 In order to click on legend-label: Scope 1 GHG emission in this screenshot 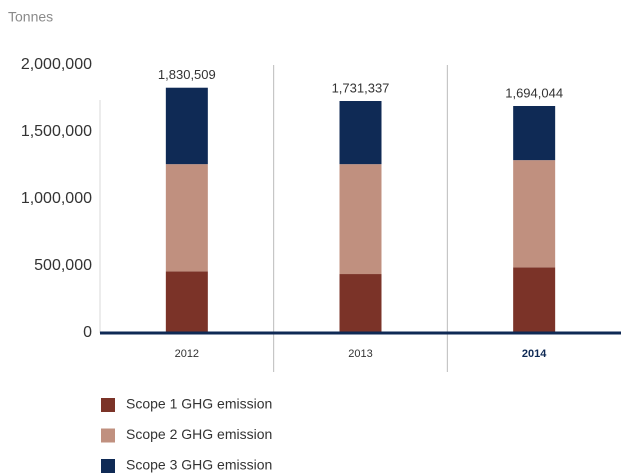, I will do `click(199, 404)`.